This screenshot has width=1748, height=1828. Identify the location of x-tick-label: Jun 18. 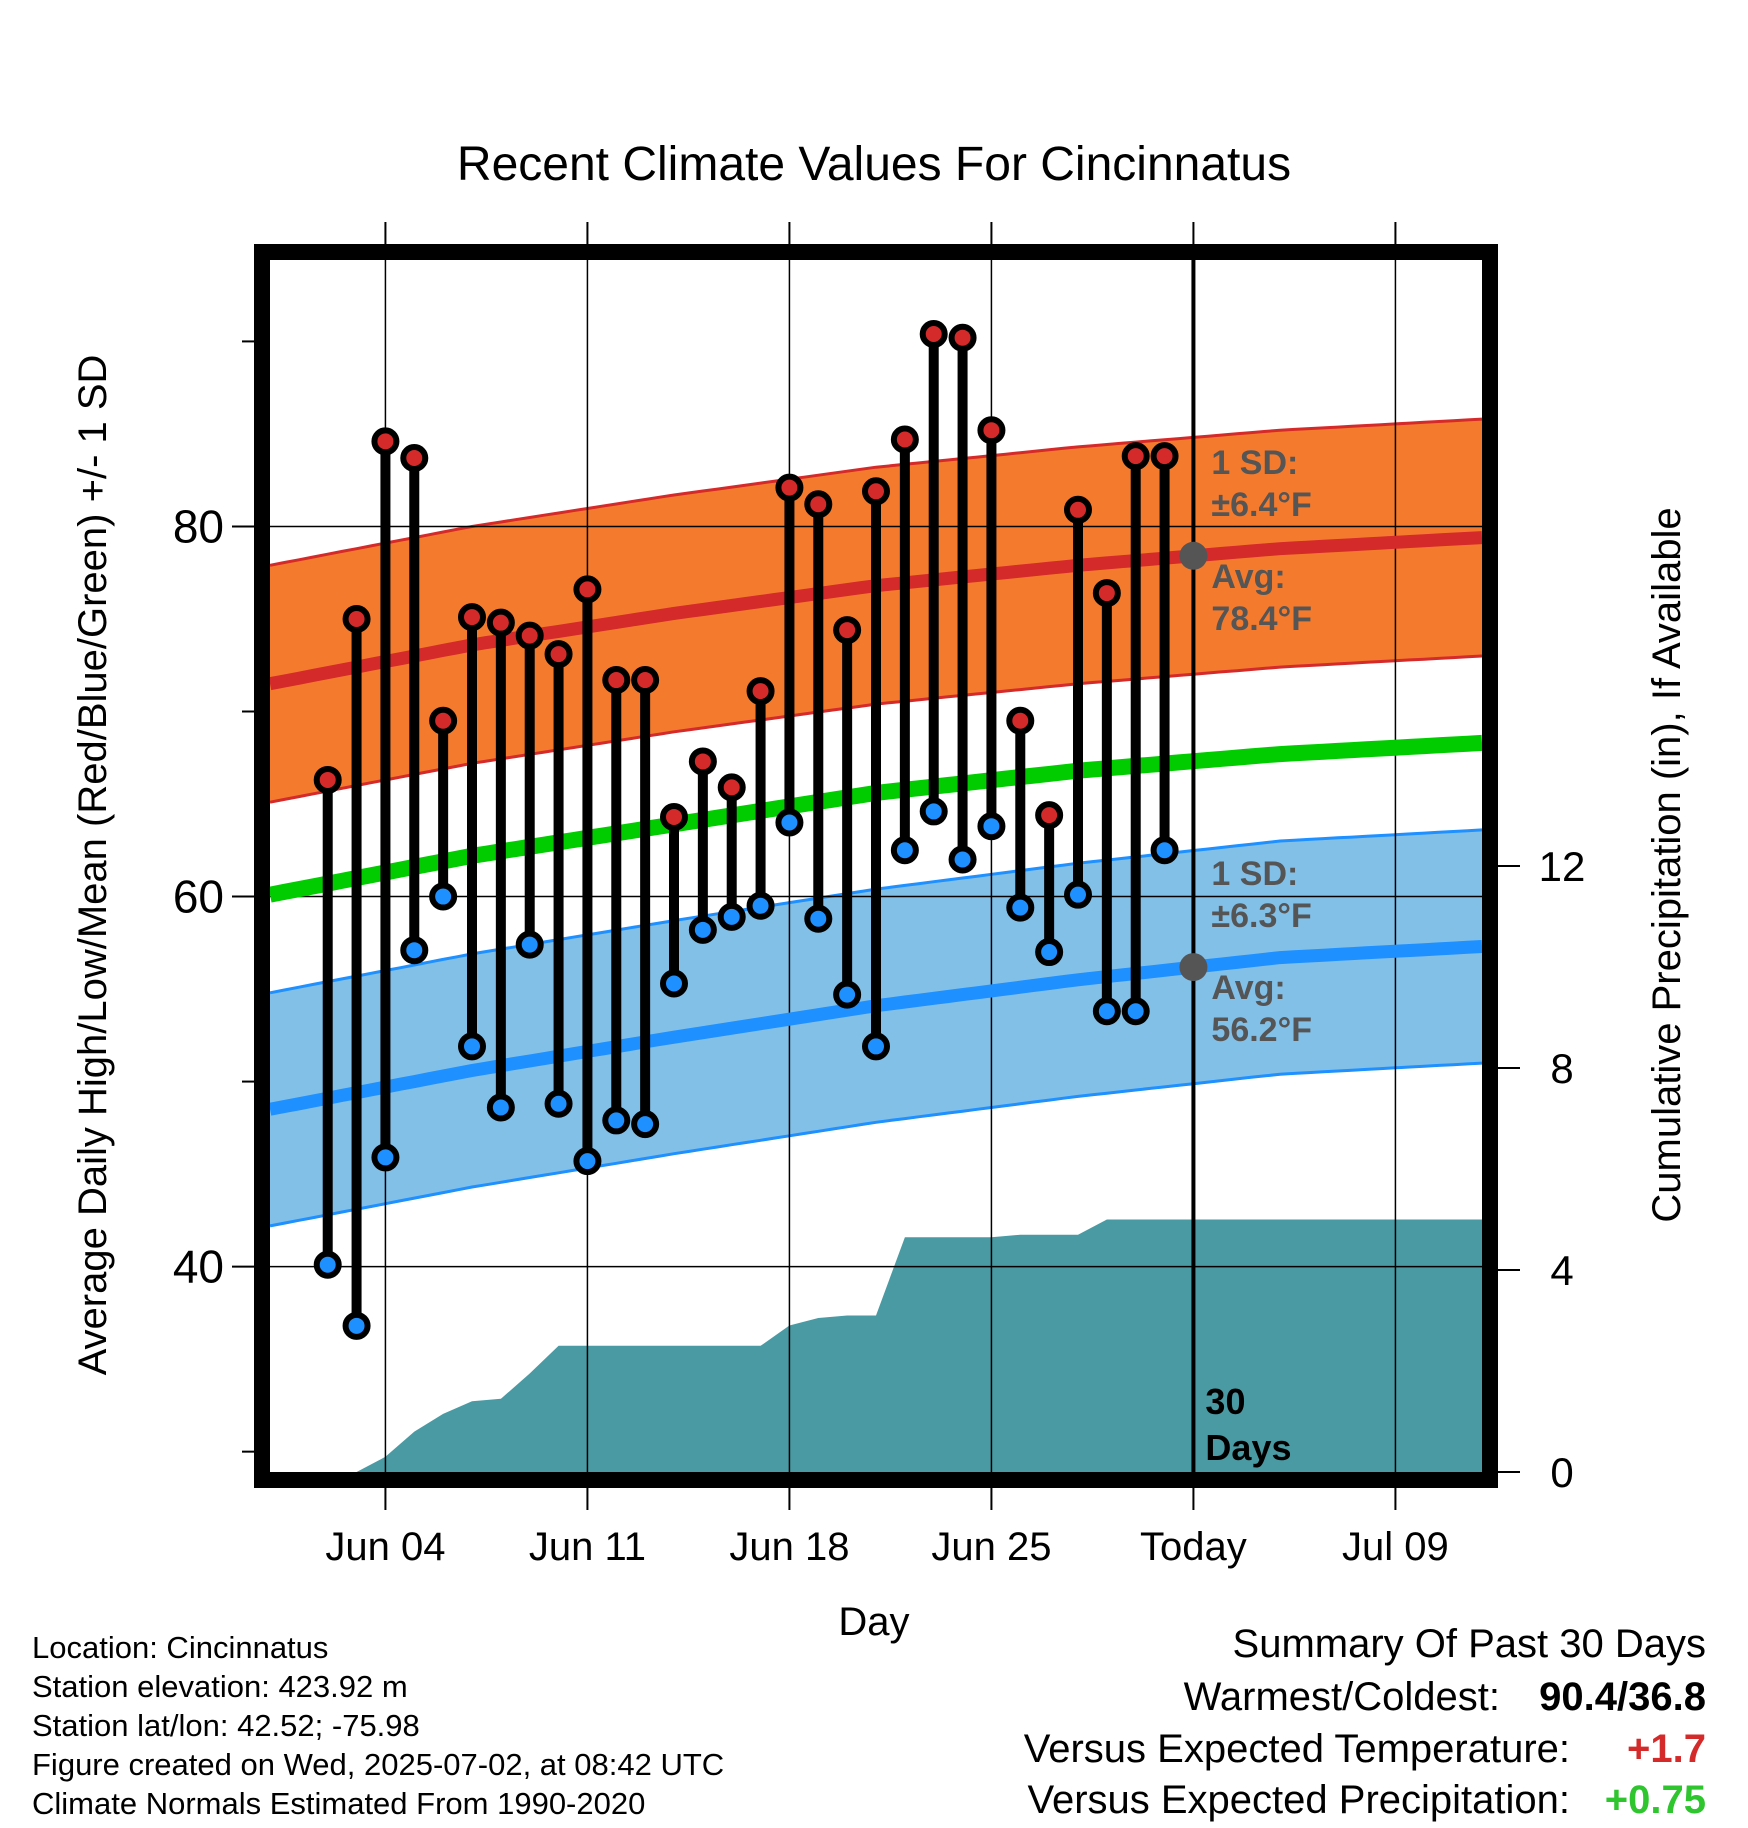
(789, 1547).